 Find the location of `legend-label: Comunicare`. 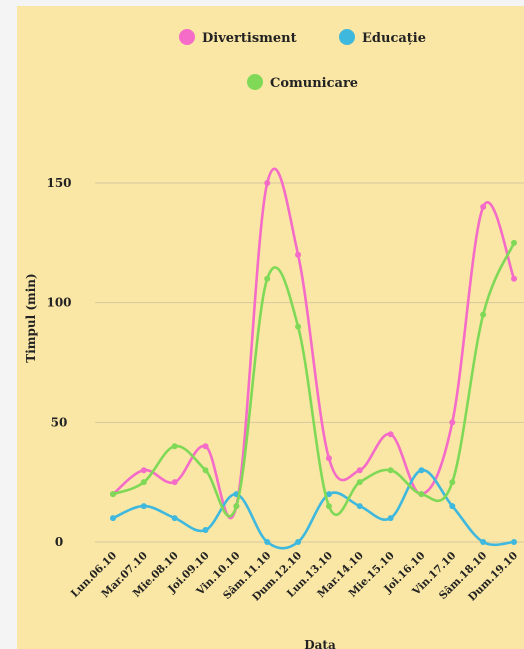

legend-label: Comunicare is located at coordinates (314, 83).